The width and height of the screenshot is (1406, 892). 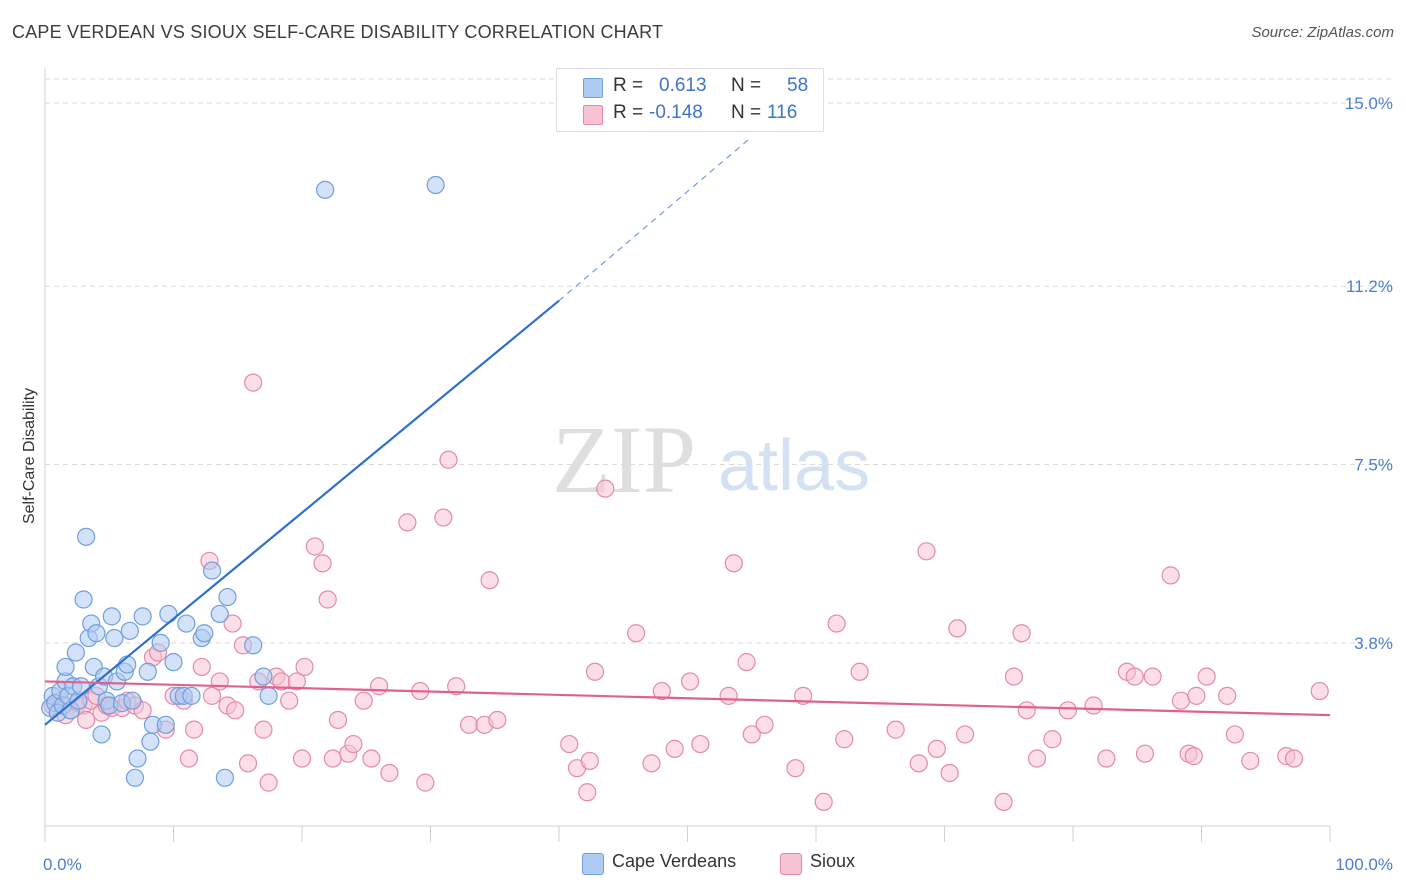 I want to click on legend-label-sioux: Sioux, so click(x=833, y=861).